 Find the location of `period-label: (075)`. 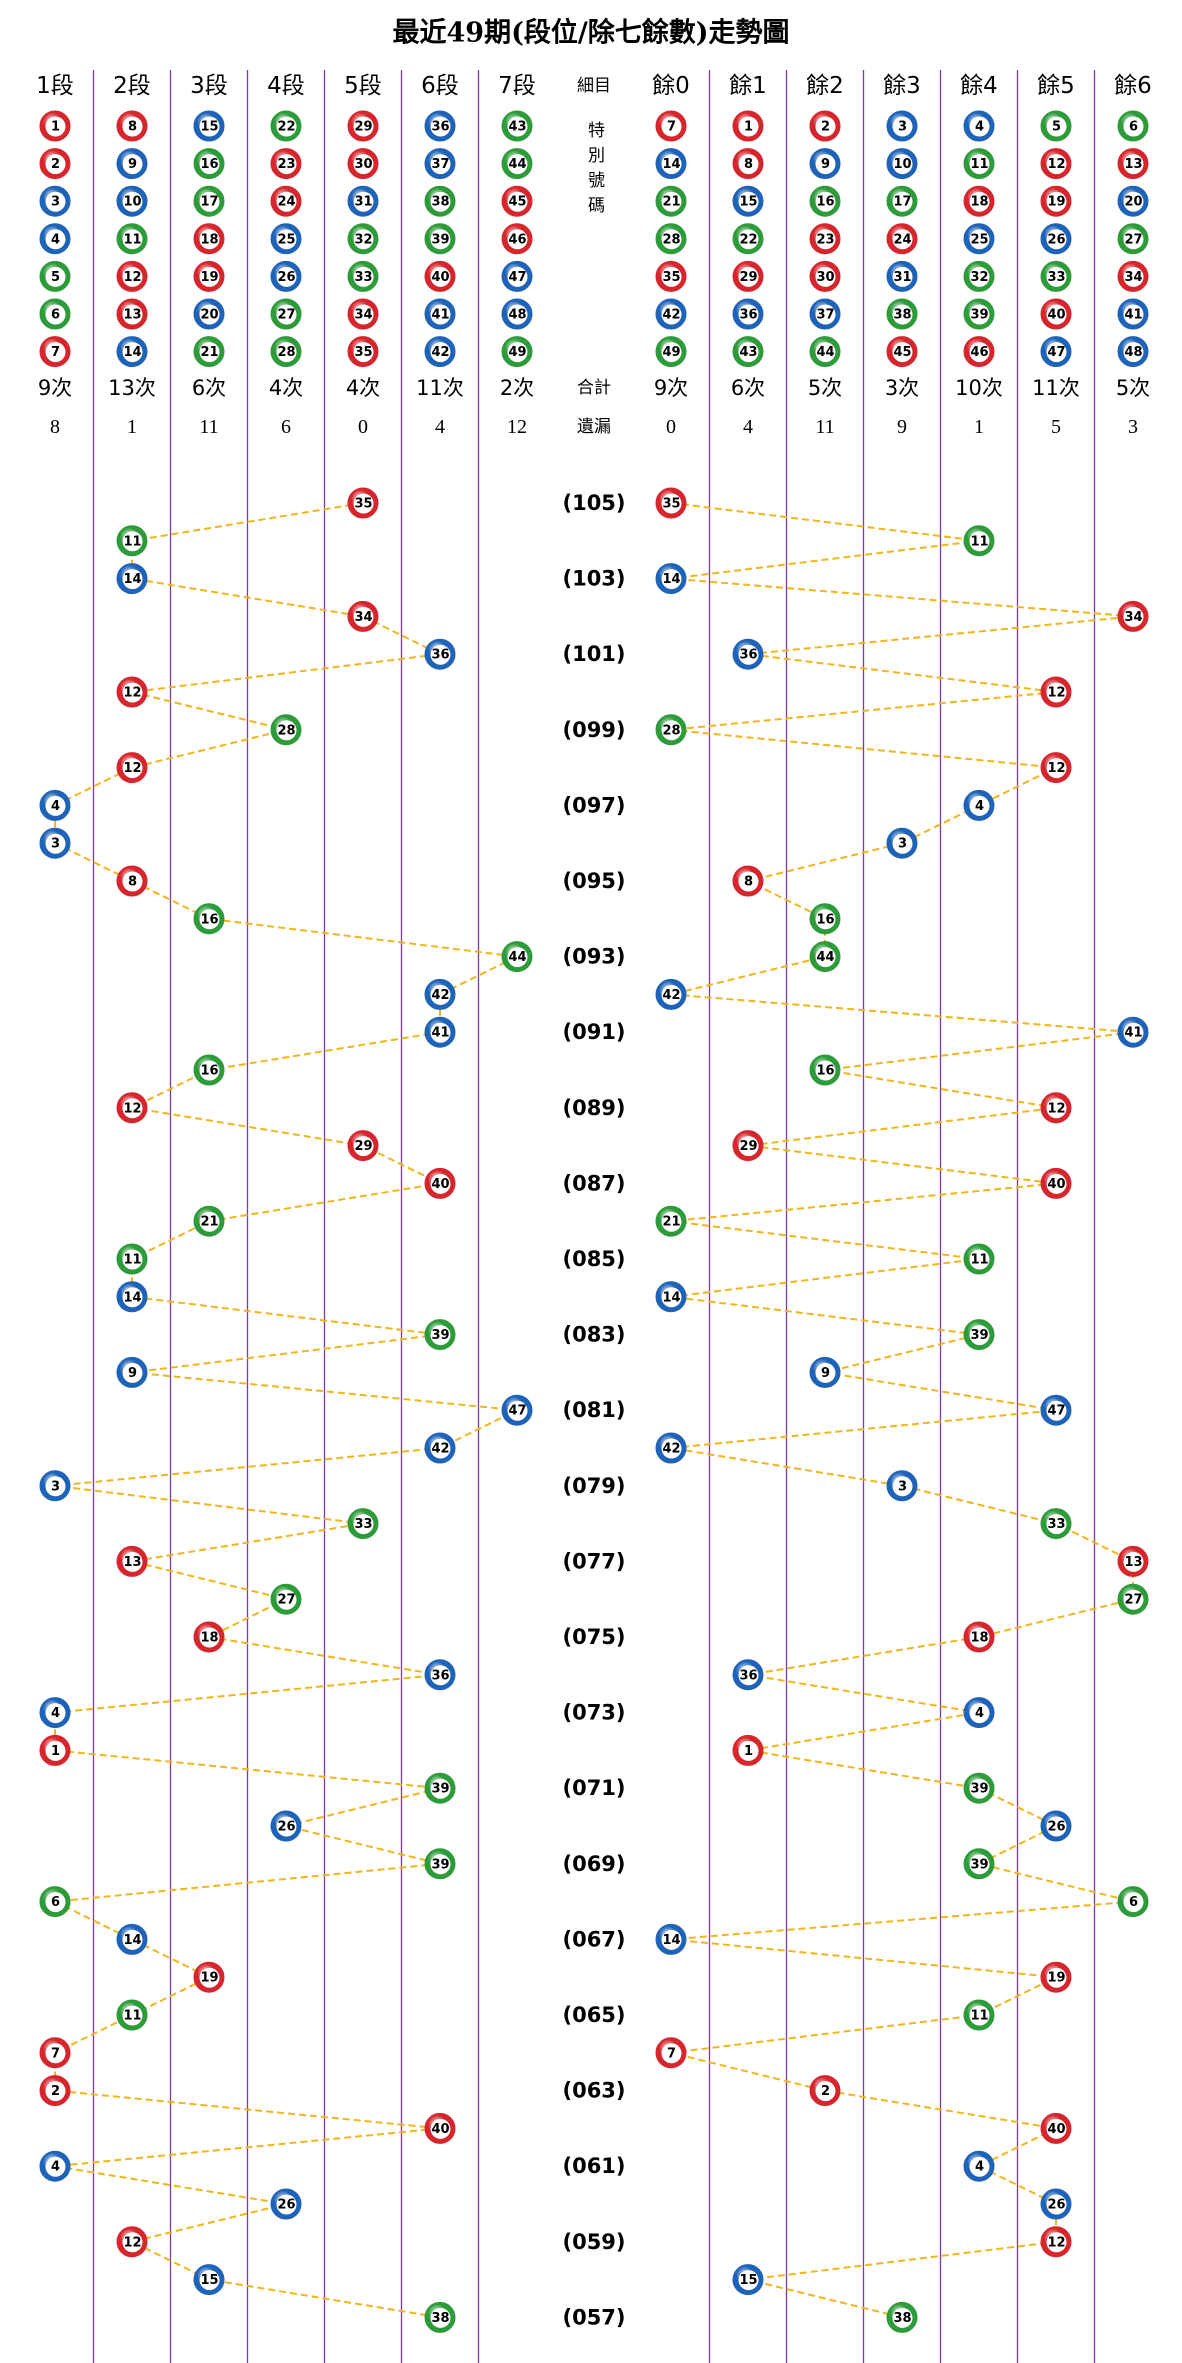

period-label: (075) is located at coordinates (593, 1637).